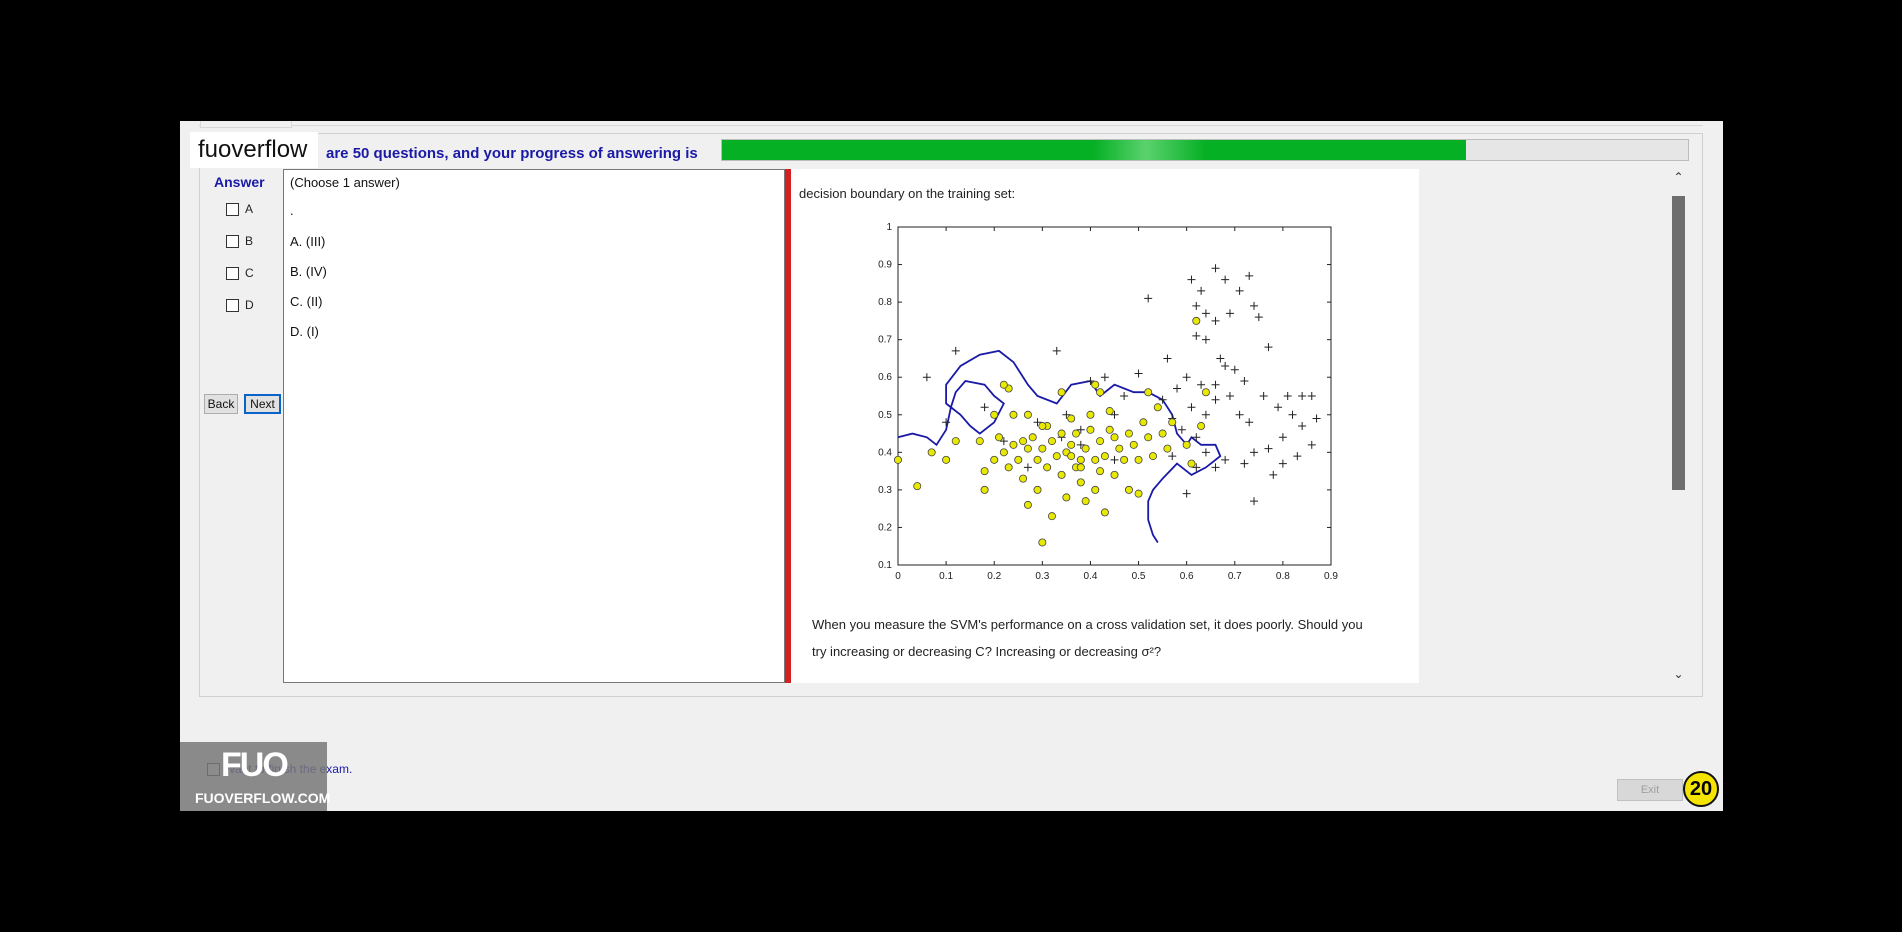 This screenshot has height=932, width=1902. Describe the element at coordinates (788, 426) in the screenshot. I see `panel-splitter` at that location.